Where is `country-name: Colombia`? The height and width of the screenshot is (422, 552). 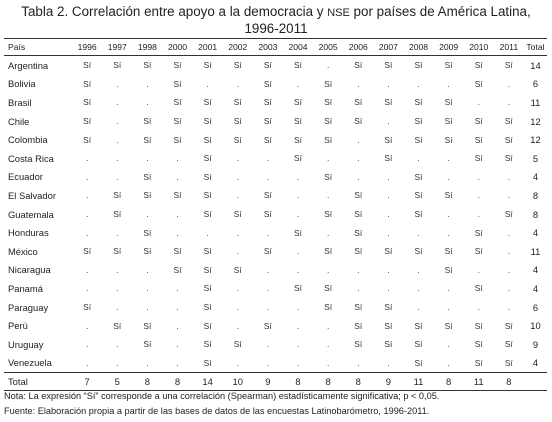
country-name: Colombia is located at coordinates (28, 140).